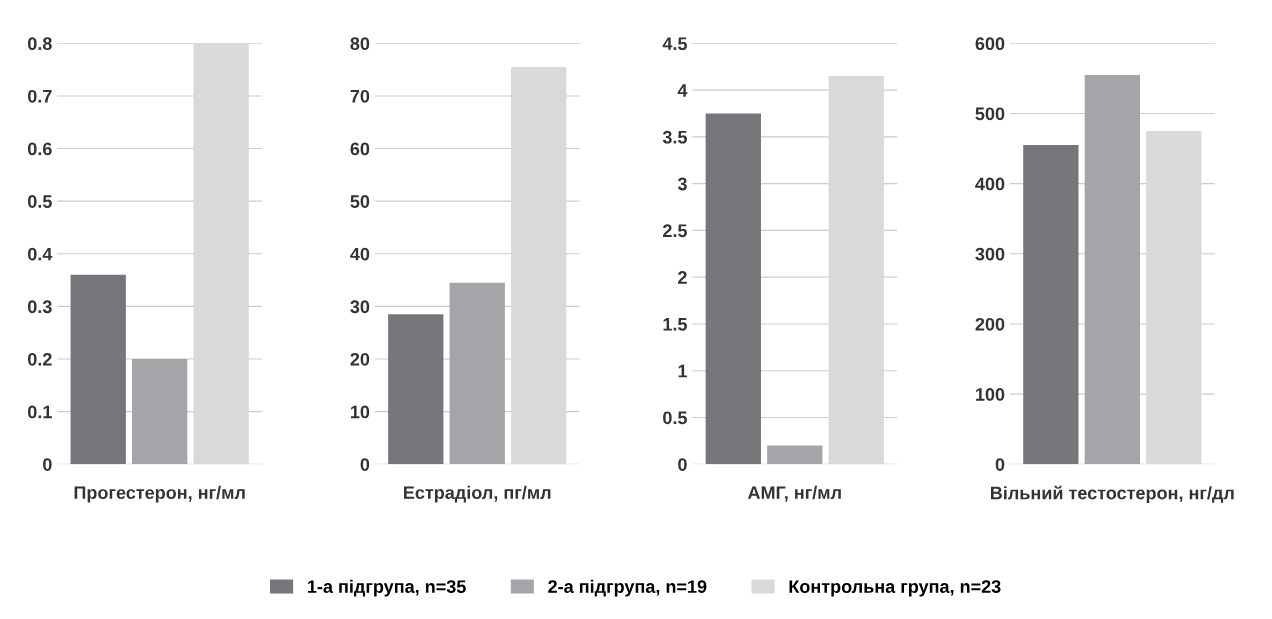  Describe the element at coordinates (895, 588) in the screenshot. I see `legend-label: Контрольна група, n=23` at that location.